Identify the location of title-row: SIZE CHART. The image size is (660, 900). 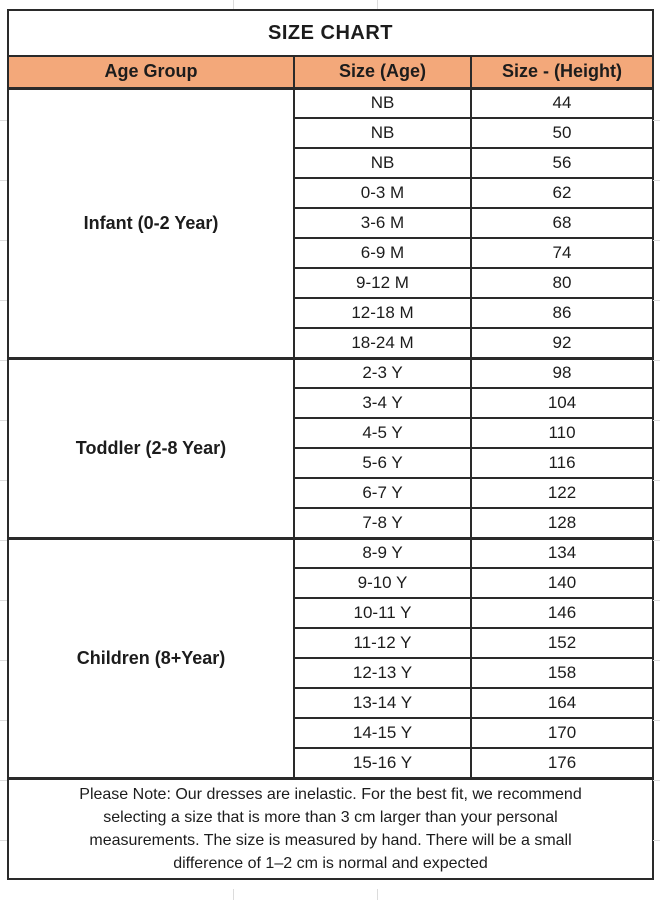
(330, 33).